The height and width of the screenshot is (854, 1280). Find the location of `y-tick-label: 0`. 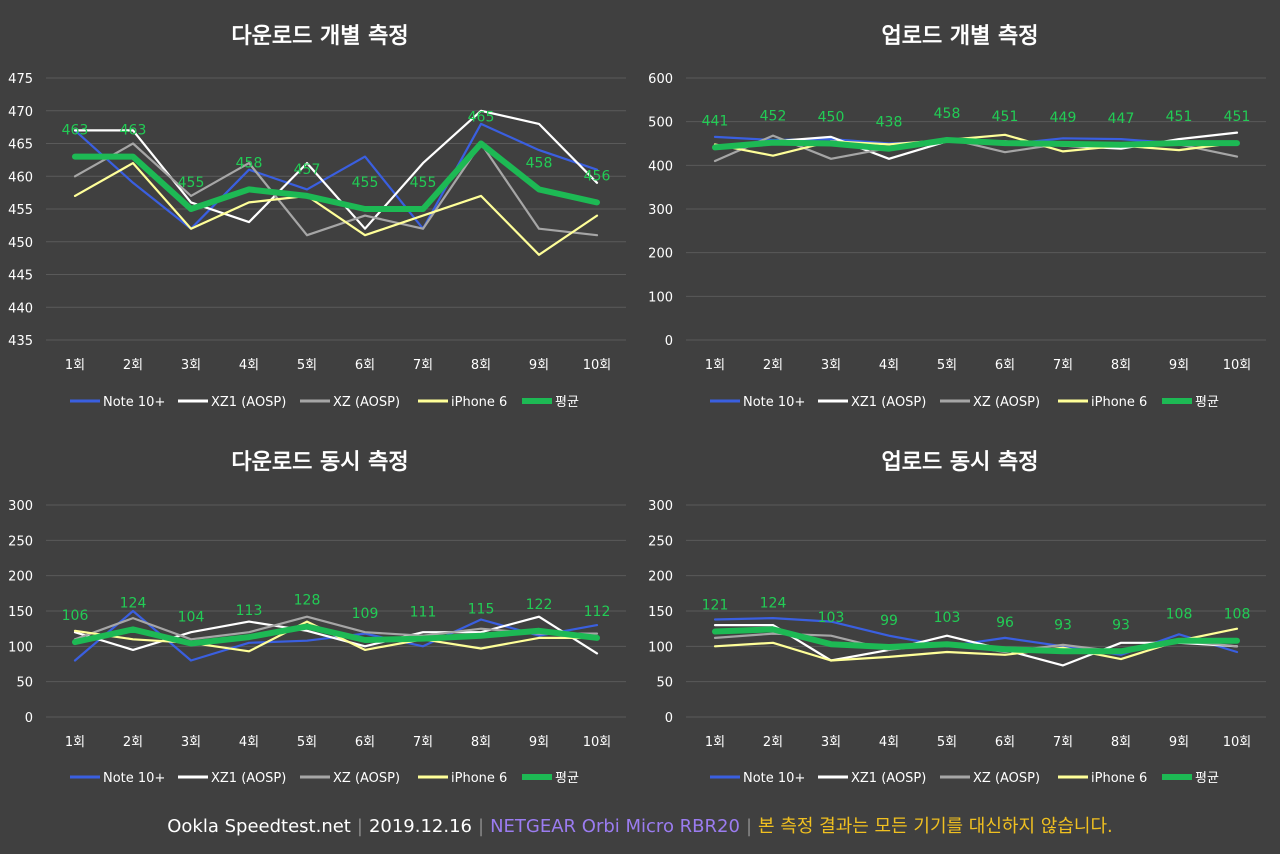

y-tick-label: 0 is located at coordinates (29, 718).